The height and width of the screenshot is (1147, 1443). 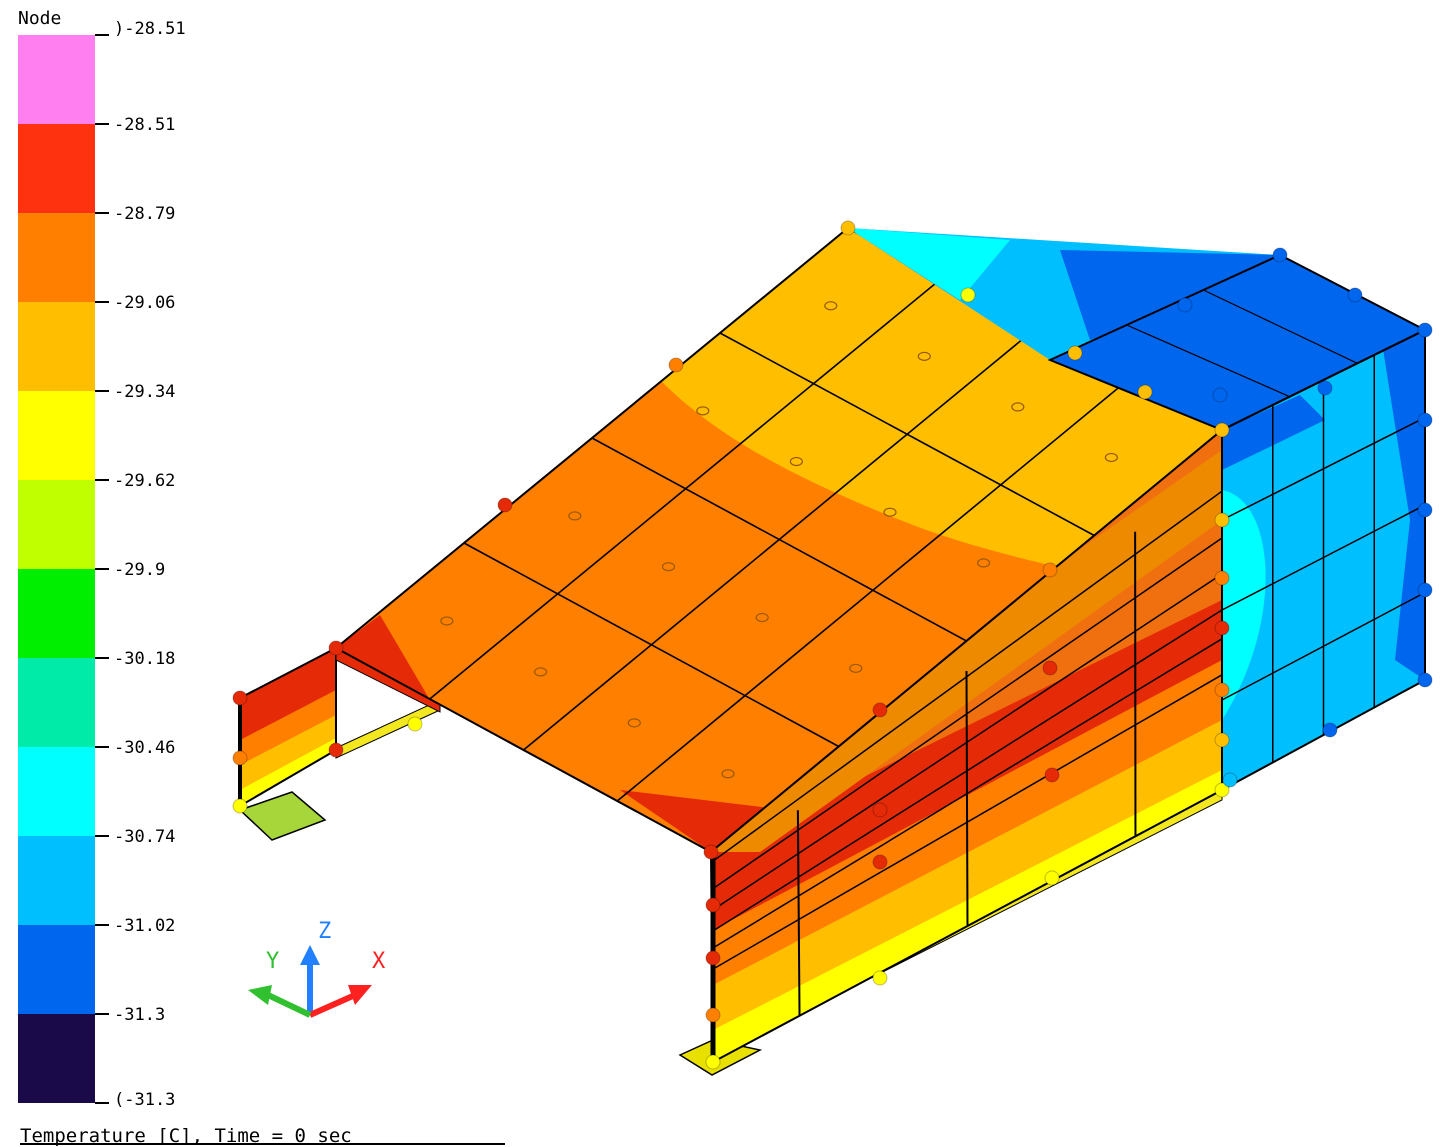 I want to click on wall-stud-line, so click(x=967, y=798).